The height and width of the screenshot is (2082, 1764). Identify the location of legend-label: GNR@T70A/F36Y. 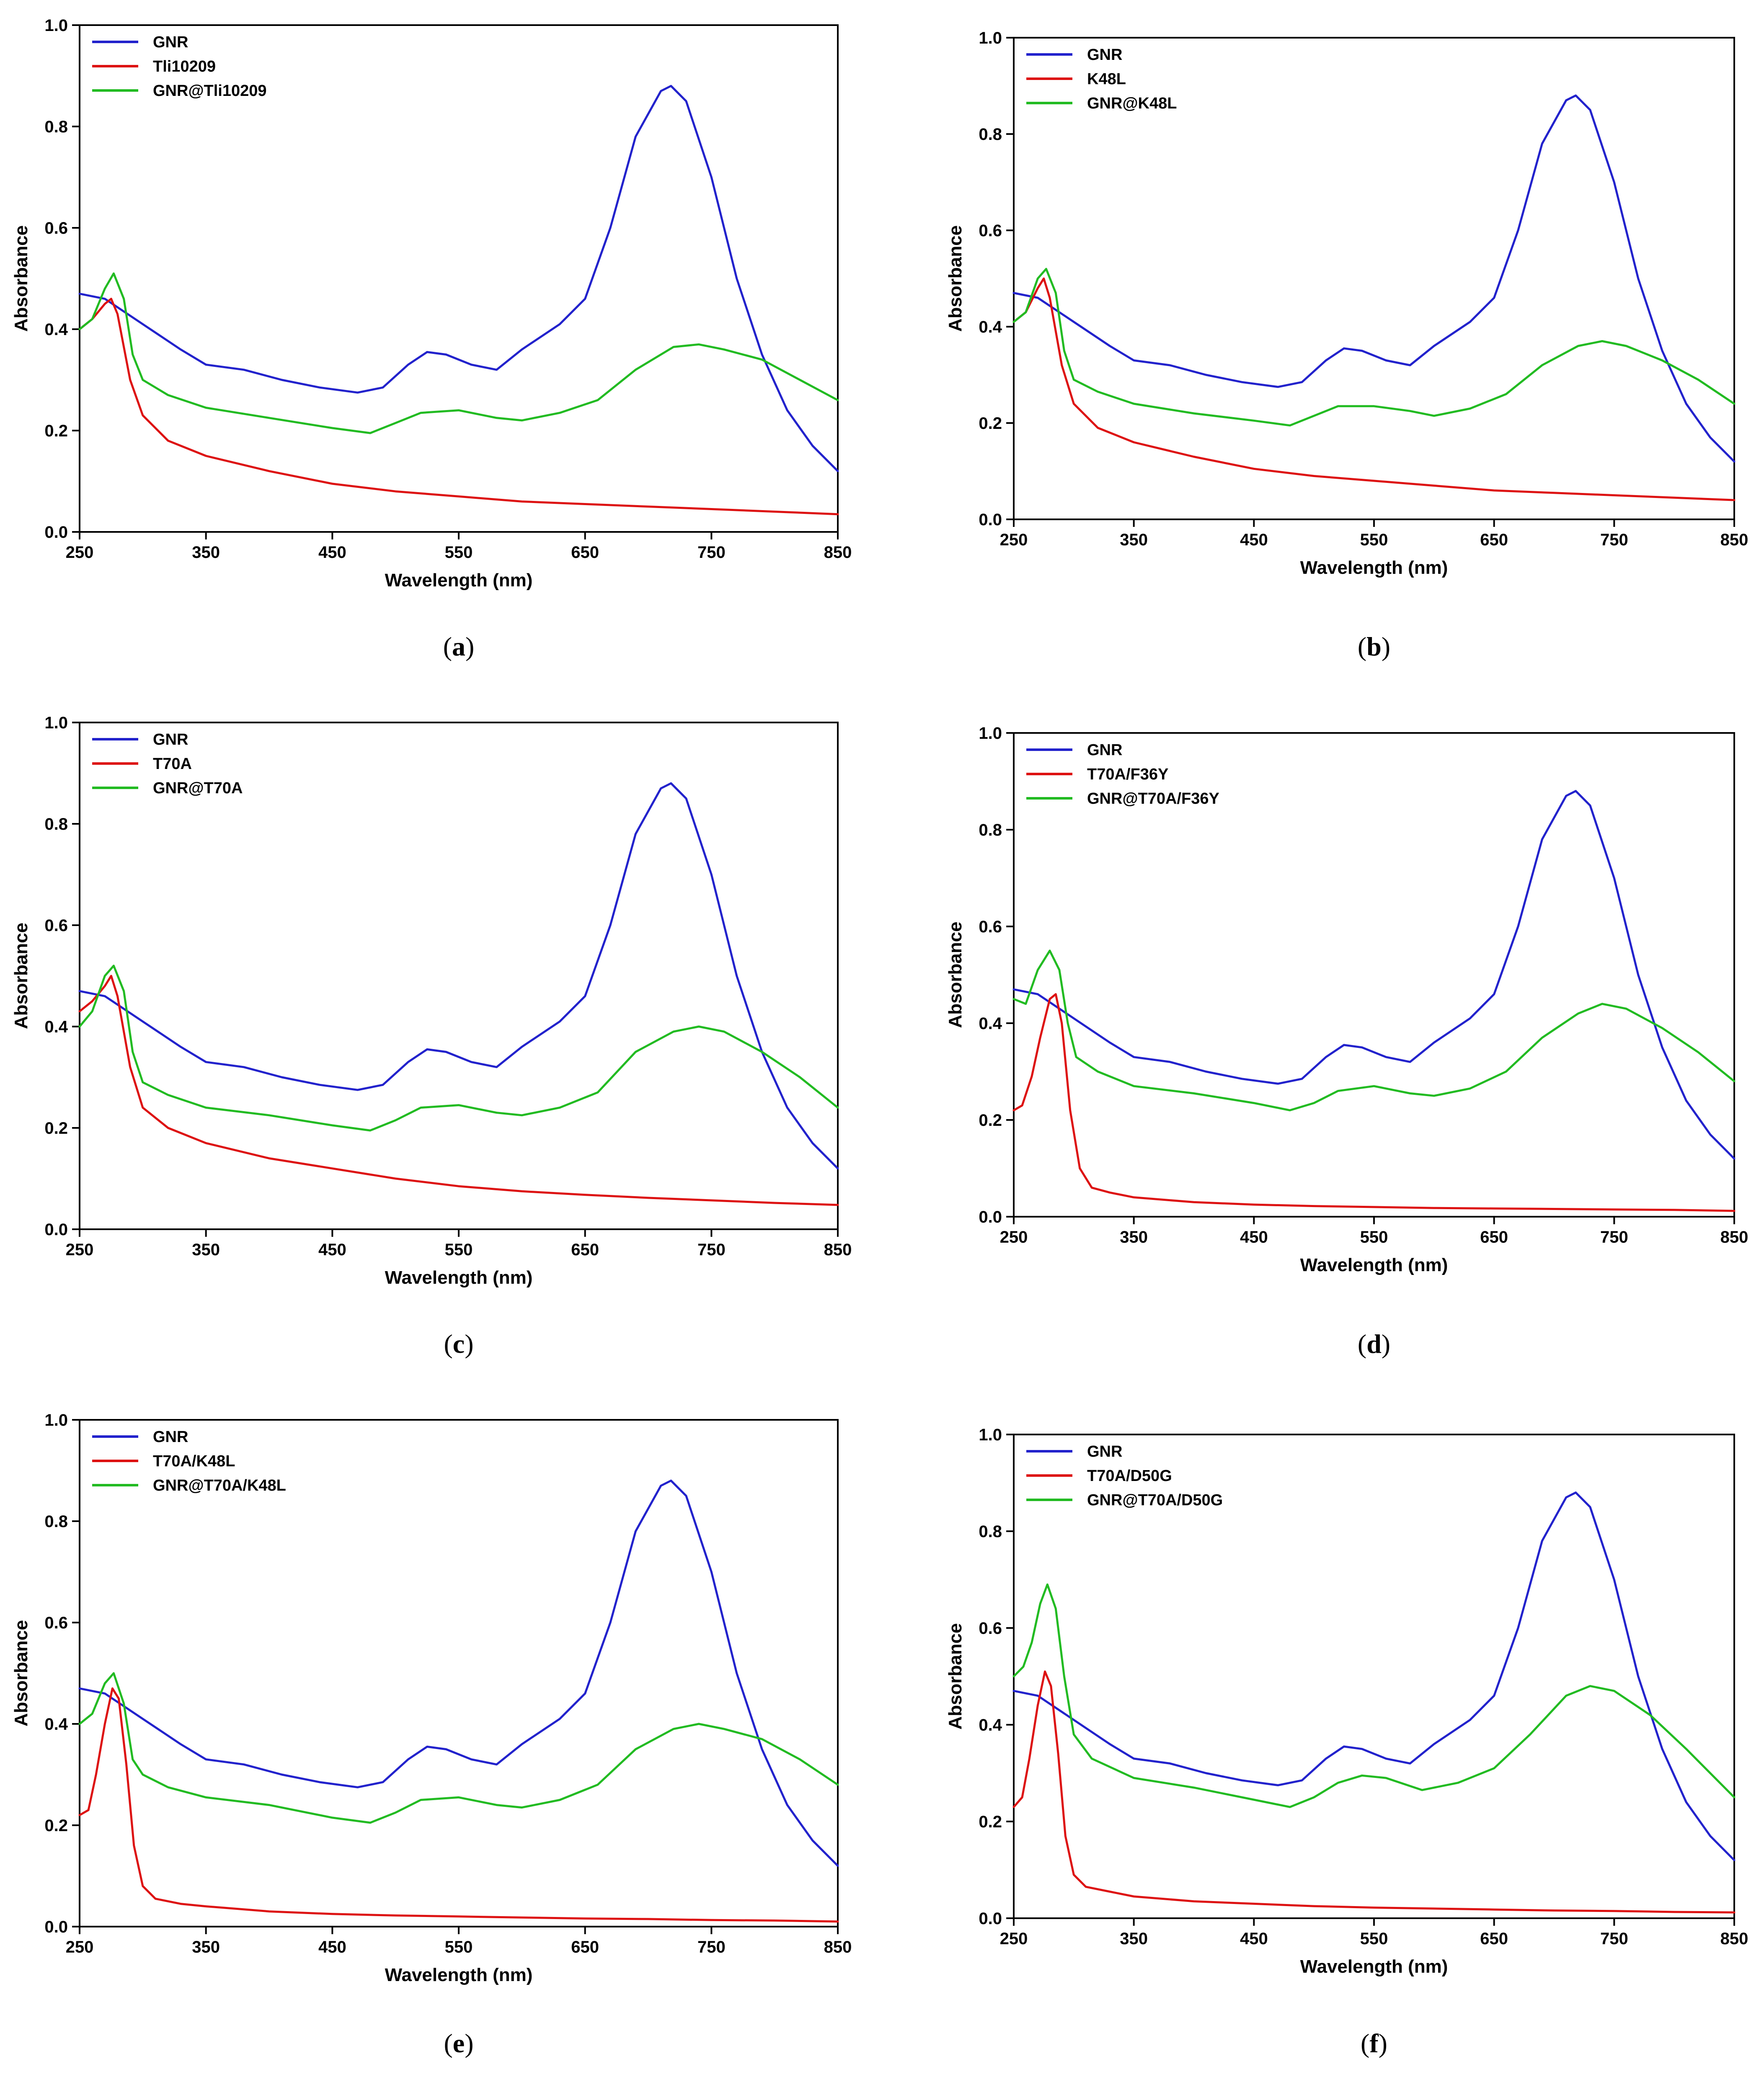
(1153, 799).